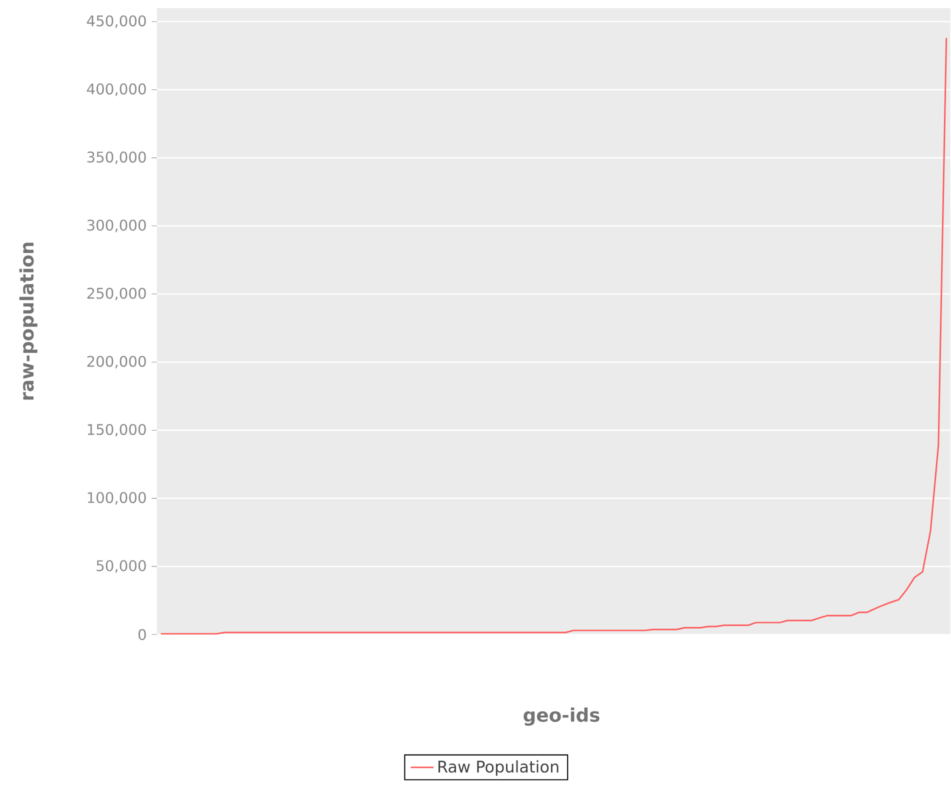 This screenshot has width=951, height=791. I want to click on y-tick-label: 450,000, so click(116, 21).